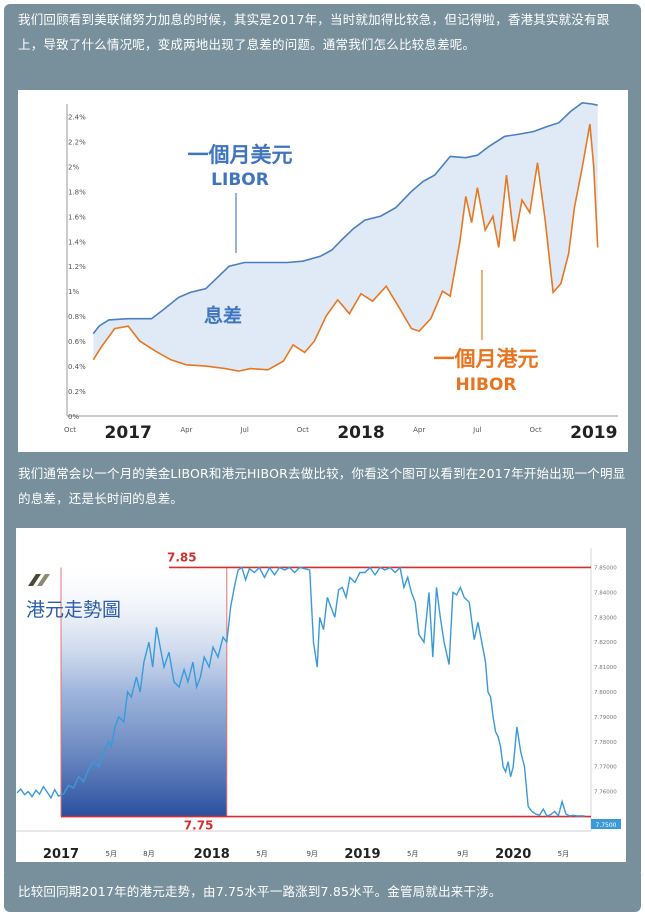  Describe the element at coordinates (73, 292) in the screenshot. I see `y-tick-label: 1%` at that location.